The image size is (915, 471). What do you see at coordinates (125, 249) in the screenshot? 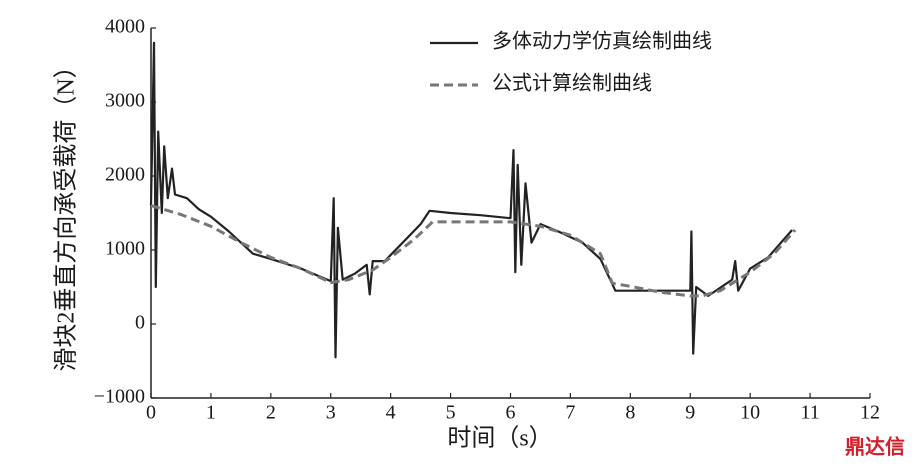
I see `y-tick-label: 1000` at bounding box center [125, 249].